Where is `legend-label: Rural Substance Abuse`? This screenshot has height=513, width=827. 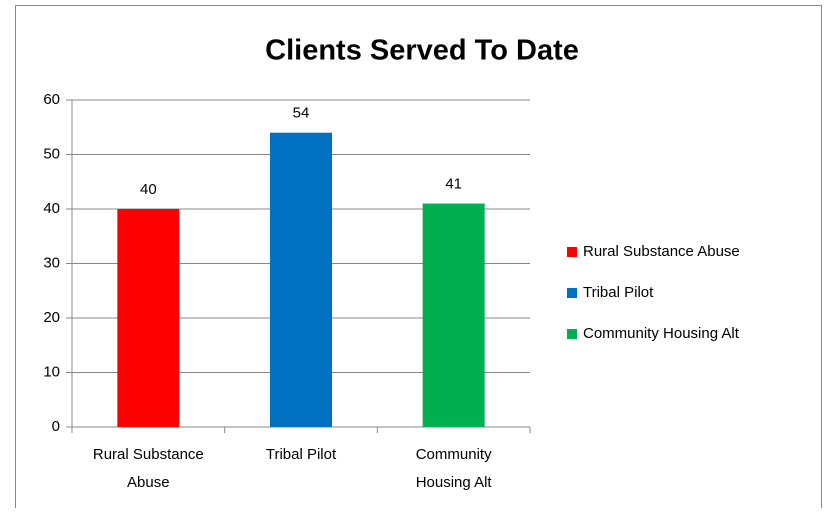
legend-label: Rural Substance Abuse is located at coordinates (661, 251).